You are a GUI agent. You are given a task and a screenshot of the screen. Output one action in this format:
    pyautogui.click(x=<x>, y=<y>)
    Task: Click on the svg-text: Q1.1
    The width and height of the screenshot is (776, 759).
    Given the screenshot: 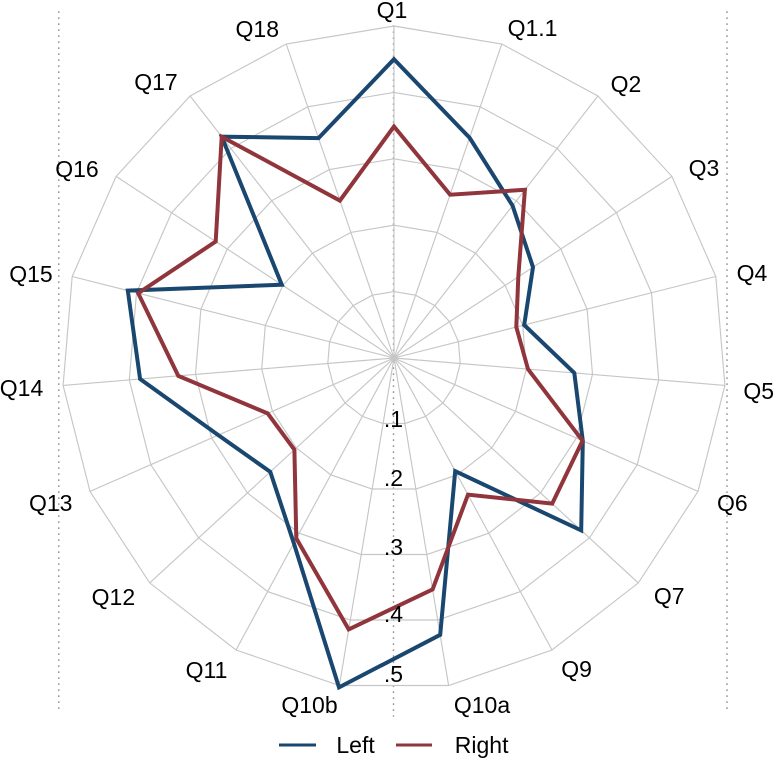 What is the action you would take?
    pyautogui.click(x=533, y=28)
    